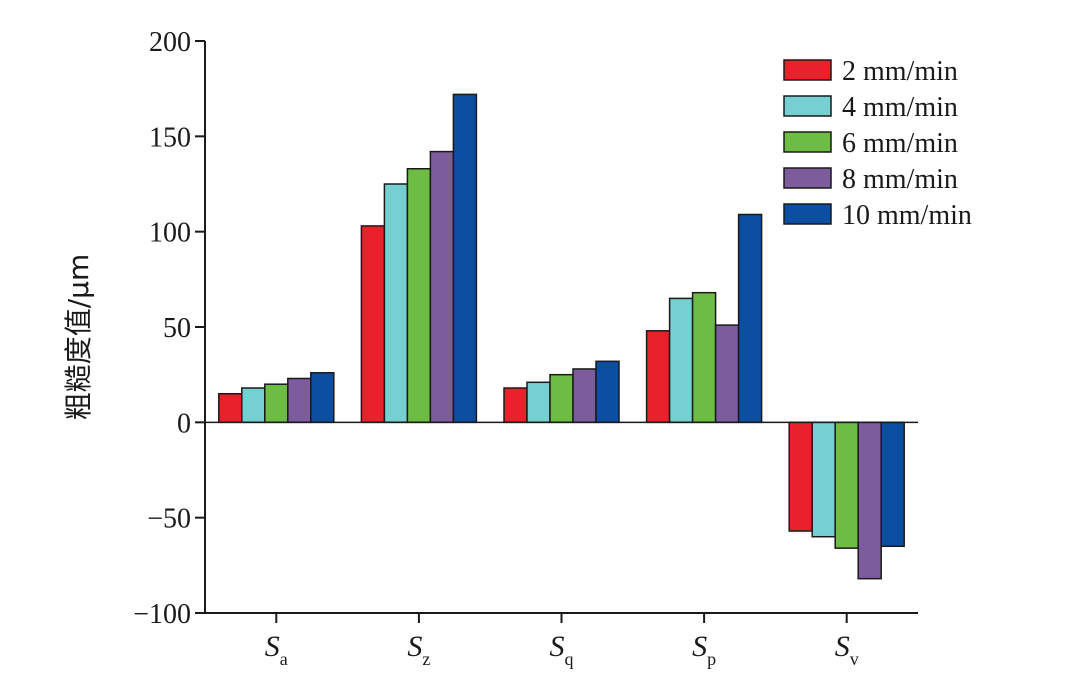 This screenshot has width=1073, height=678. I want to click on legend-label: 4 mm/min, so click(900, 107).